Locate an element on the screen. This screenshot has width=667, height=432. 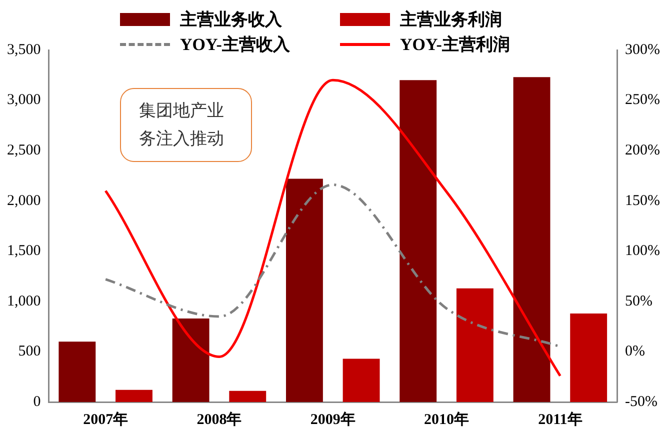
x-tick-label: 2007年 is located at coordinates (105, 419).